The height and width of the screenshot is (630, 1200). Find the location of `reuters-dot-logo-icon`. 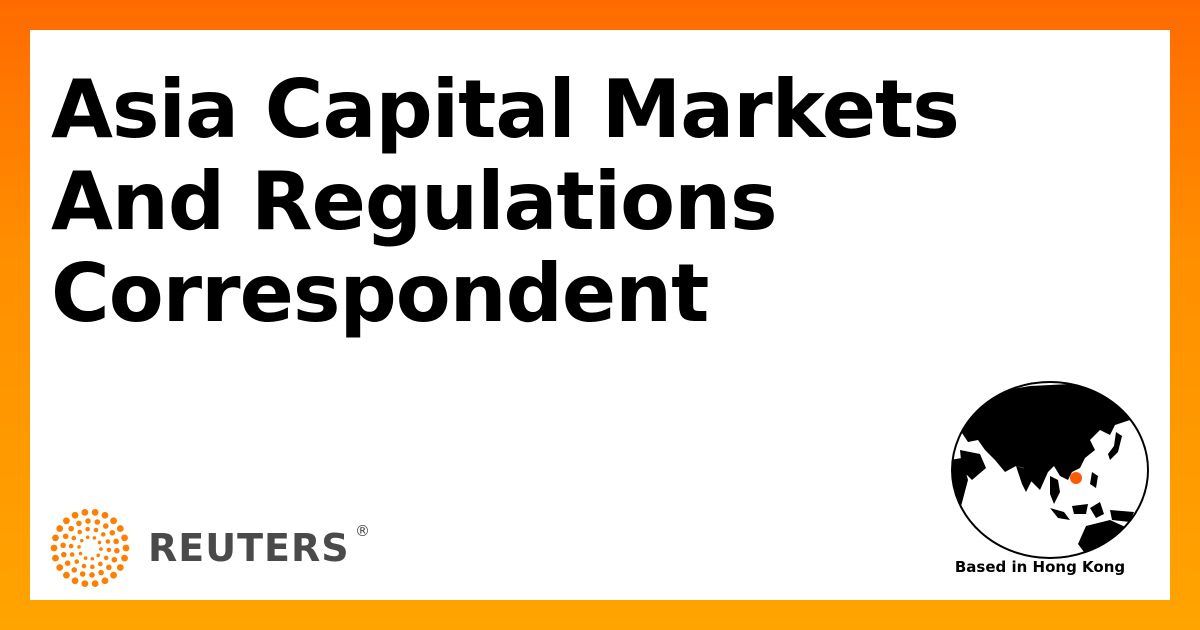

reuters-dot-logo-icon is located at coordinates (90, 548).